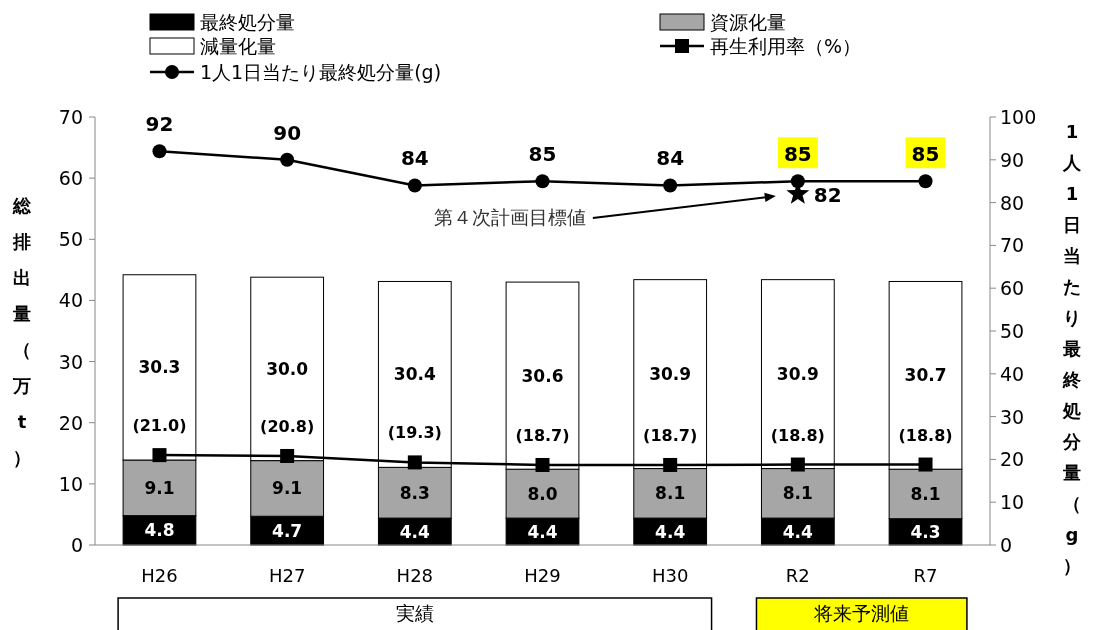  I want to click on data-label: 30.0, so click(287, 368).